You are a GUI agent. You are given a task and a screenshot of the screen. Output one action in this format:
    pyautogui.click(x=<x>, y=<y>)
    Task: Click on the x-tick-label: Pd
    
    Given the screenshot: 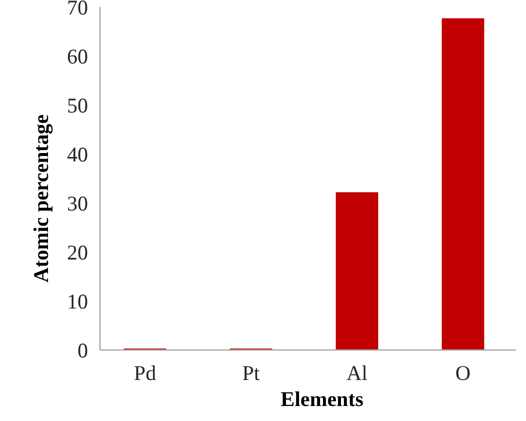 What is the action you would take?
    pyautogui.click(x=145, y=373)
    